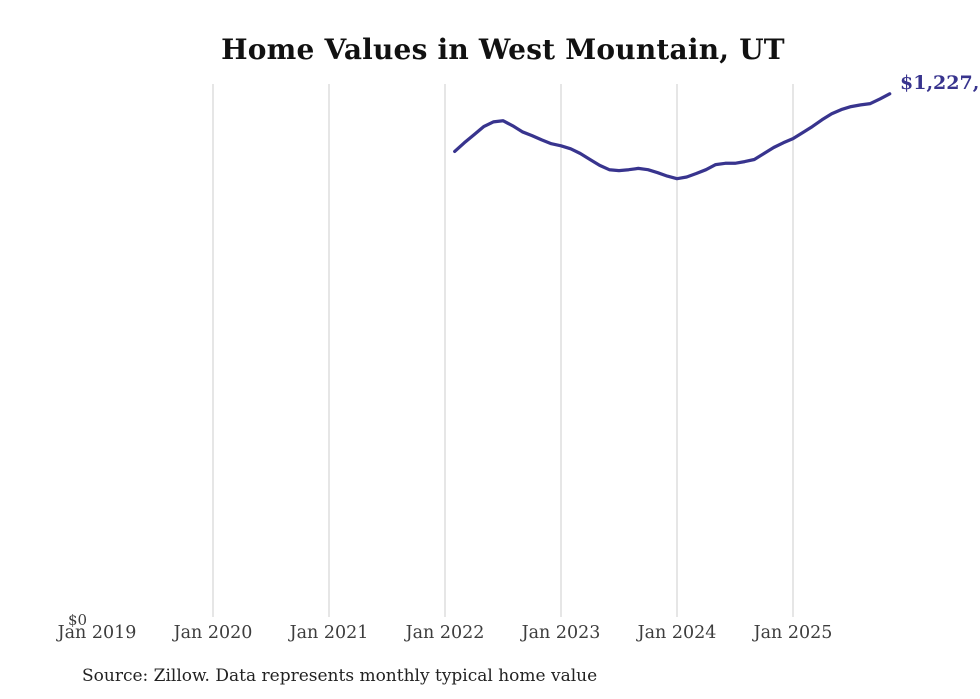 The image size is (980, 699). What do you see at coordinates (329, 633) in the screenshot?
I see `x-tick-label: Jan 2021` at bounding box center [329, 633].